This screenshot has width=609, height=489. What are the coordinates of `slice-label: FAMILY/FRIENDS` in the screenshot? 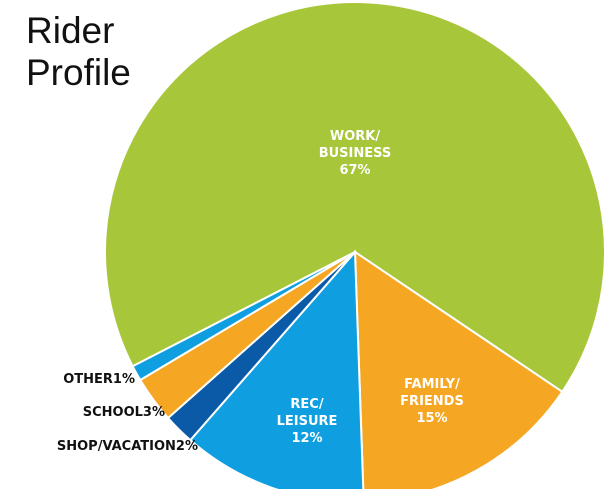 It's located at (432, 393).